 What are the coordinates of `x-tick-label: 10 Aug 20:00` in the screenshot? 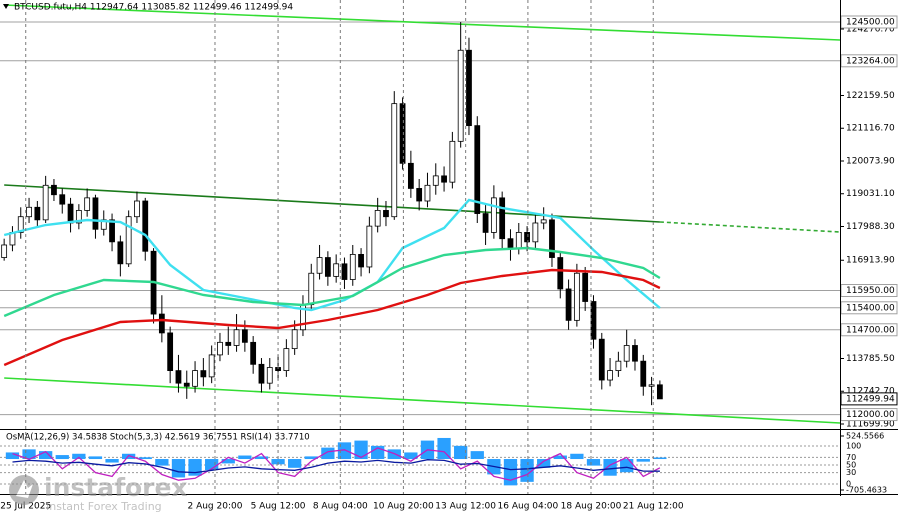 It's located at (403, 507).